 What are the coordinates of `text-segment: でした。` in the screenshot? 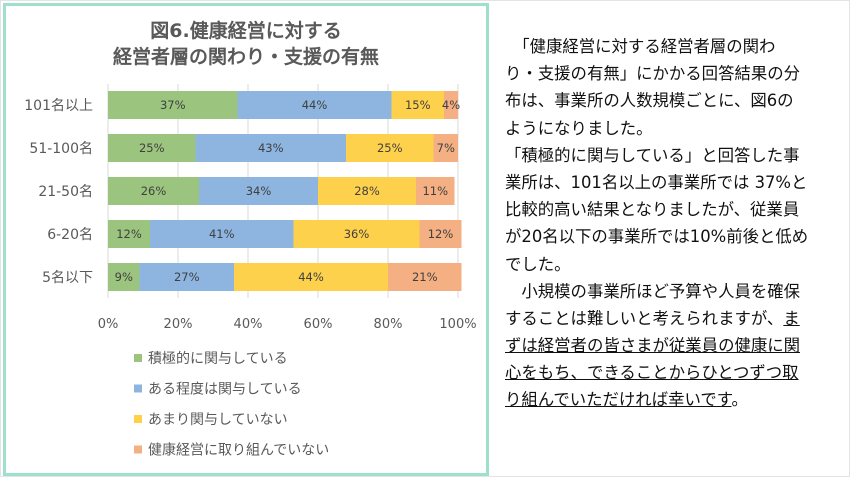 It's located at (538, 264).